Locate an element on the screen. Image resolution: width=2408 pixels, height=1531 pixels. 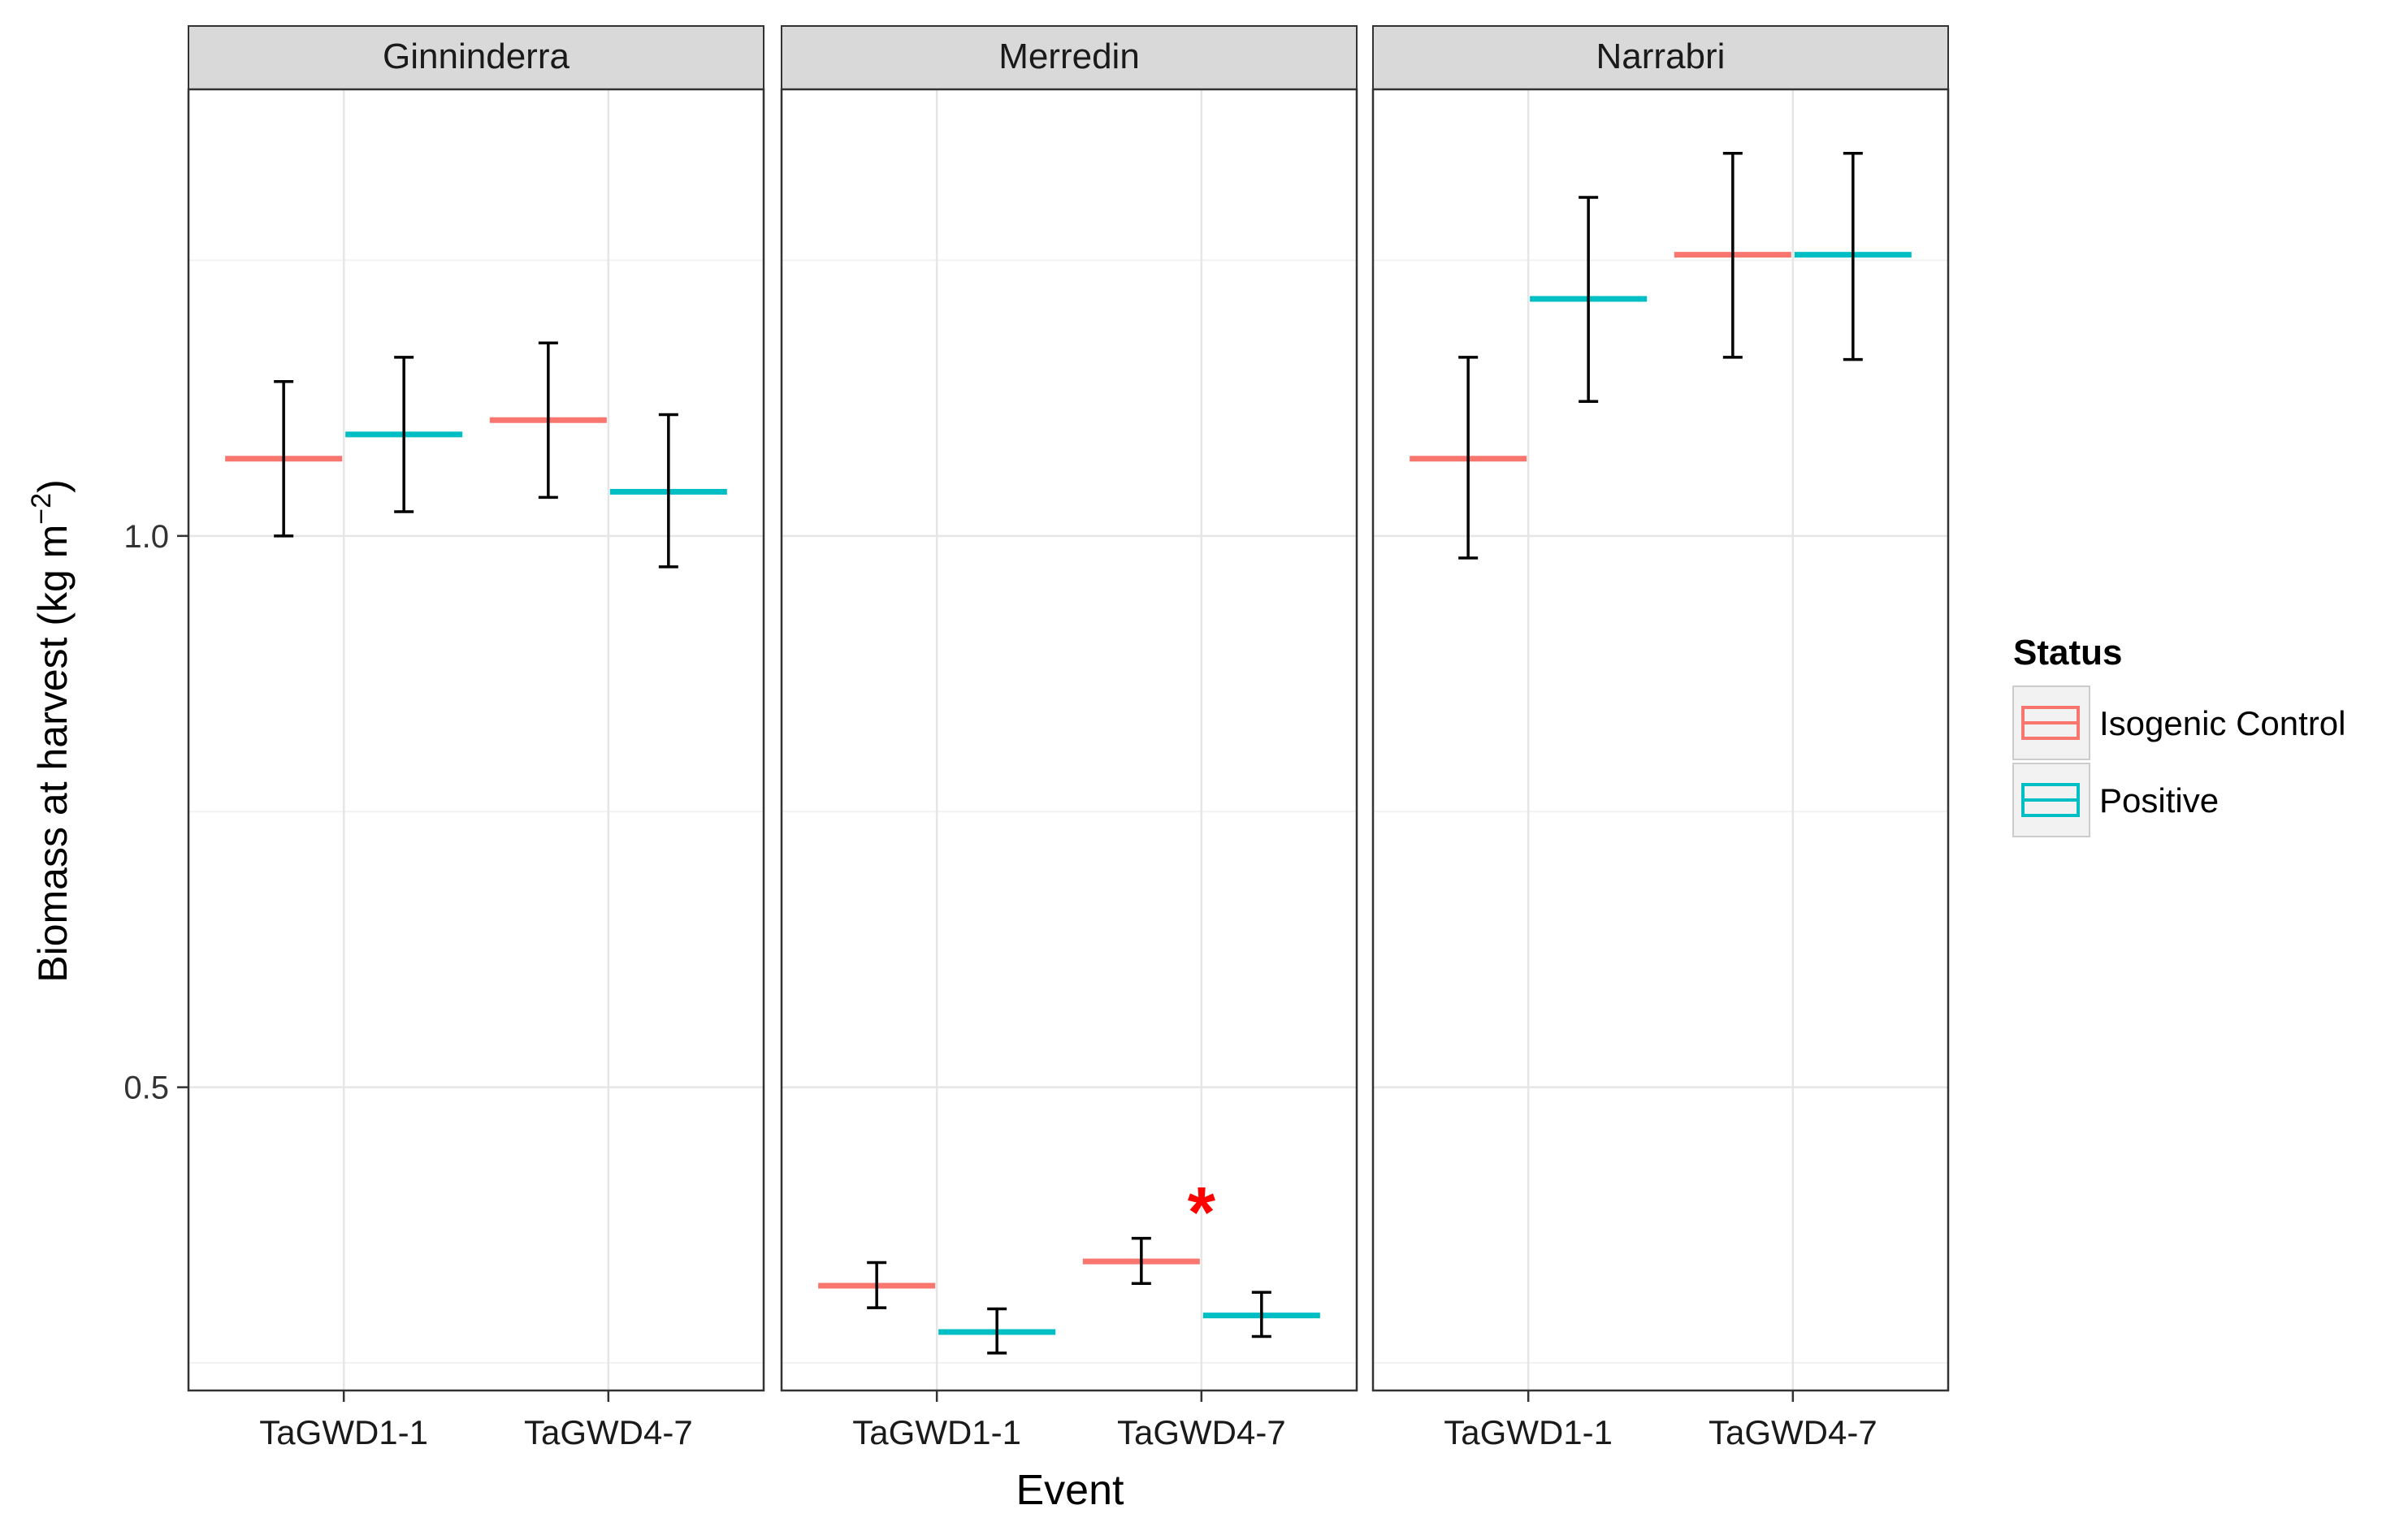
legend-label: Isogenic Control is located at coordinates (2222, 723).